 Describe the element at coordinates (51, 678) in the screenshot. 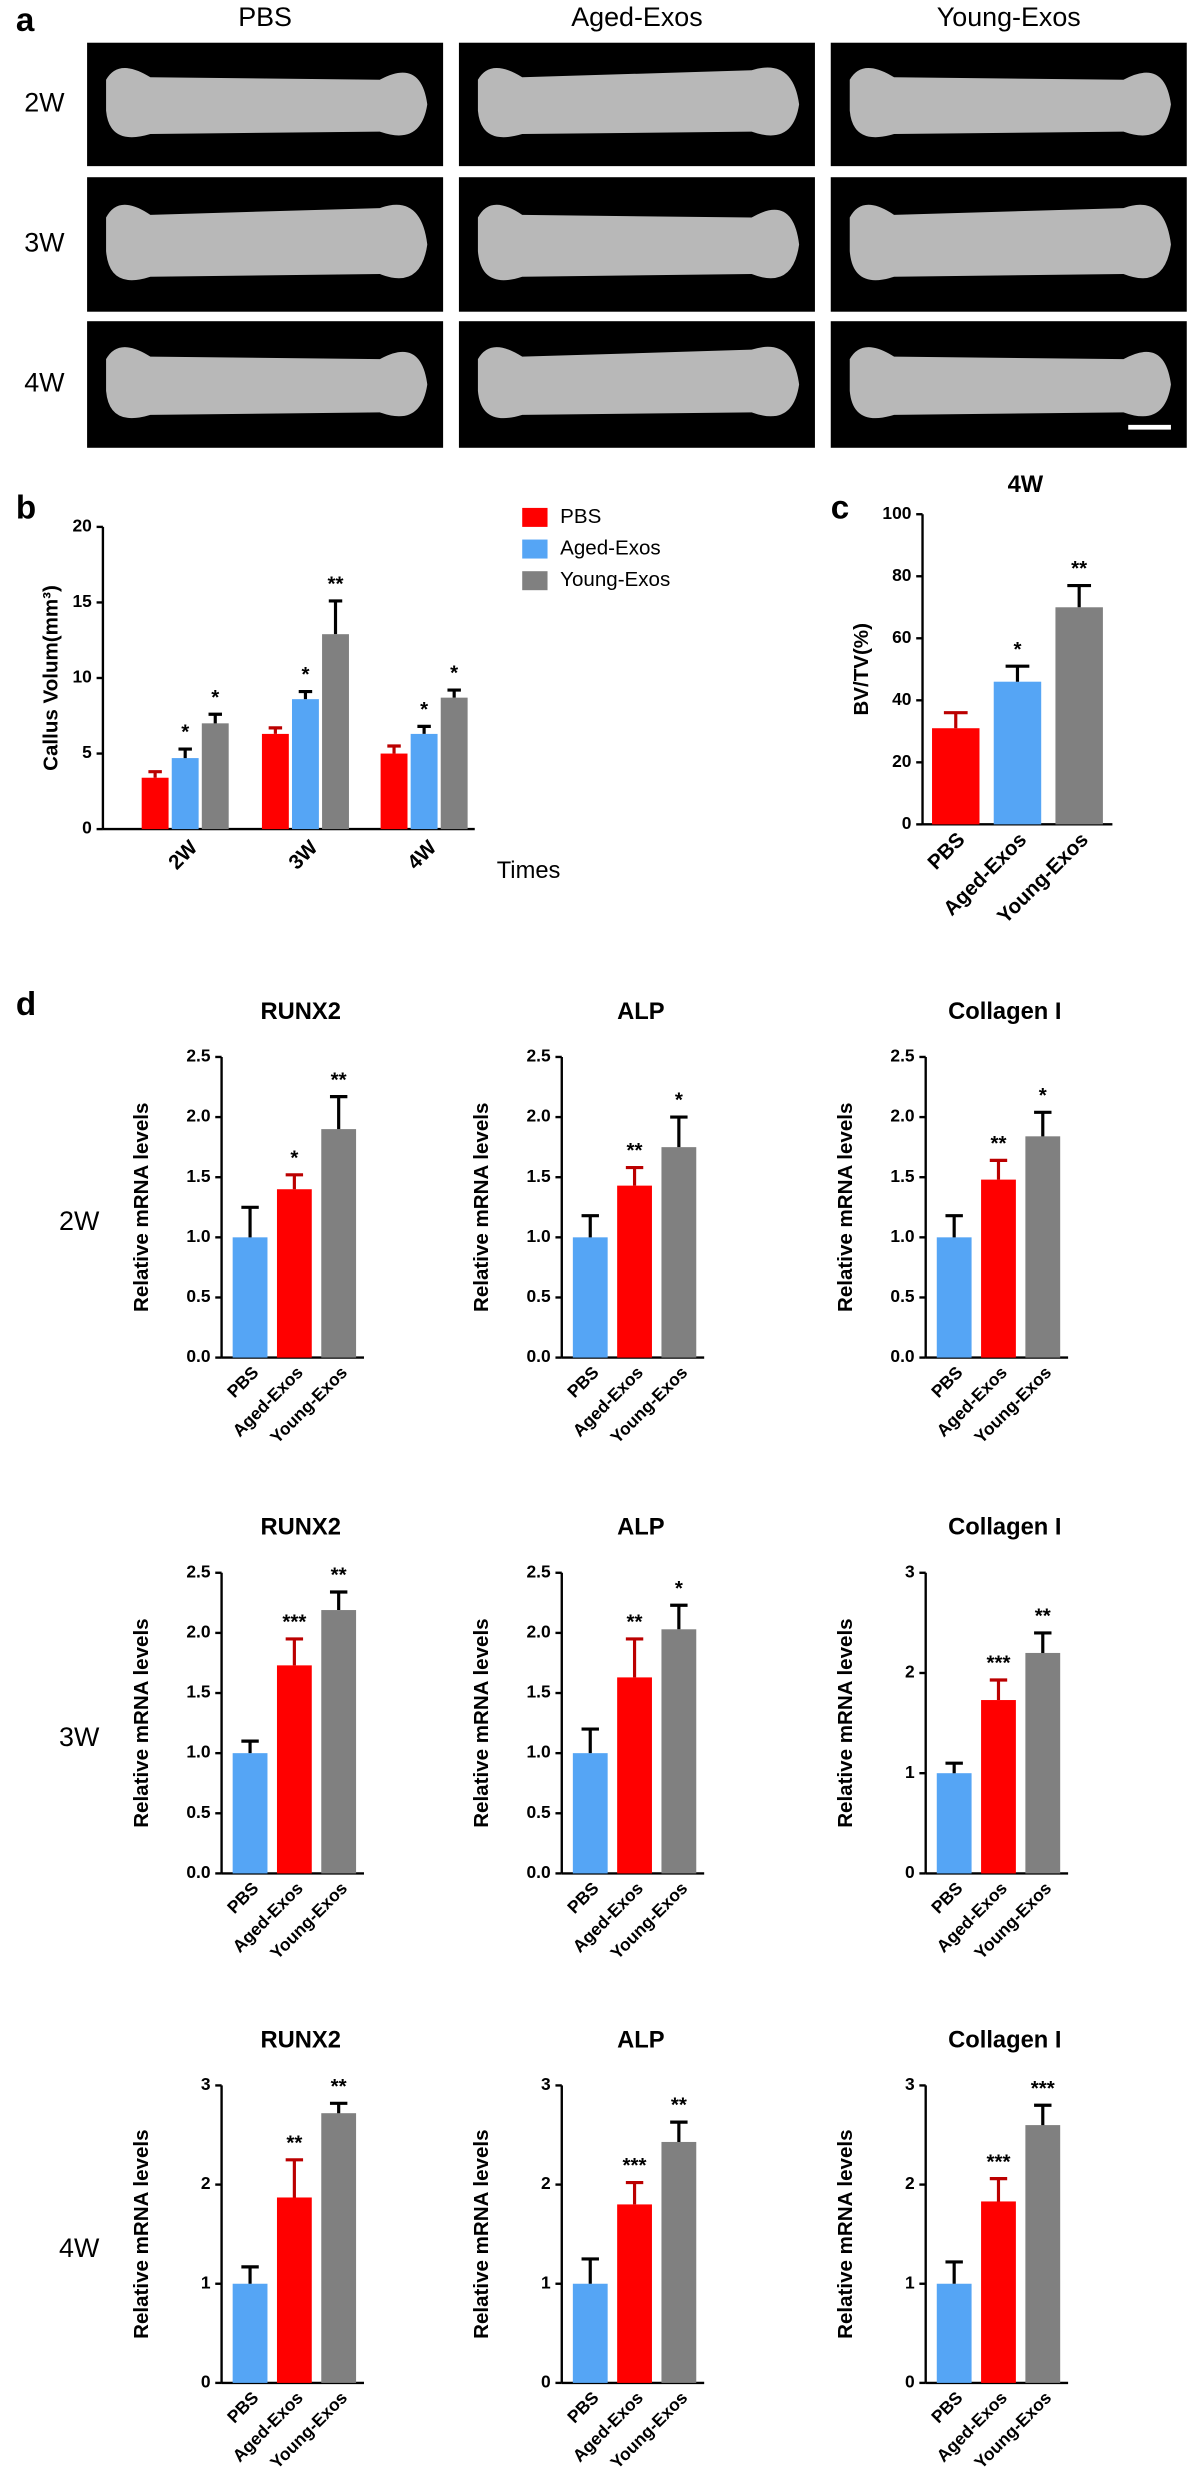

I see `y-axis-label: Callus Volum(mm³)` at that location.